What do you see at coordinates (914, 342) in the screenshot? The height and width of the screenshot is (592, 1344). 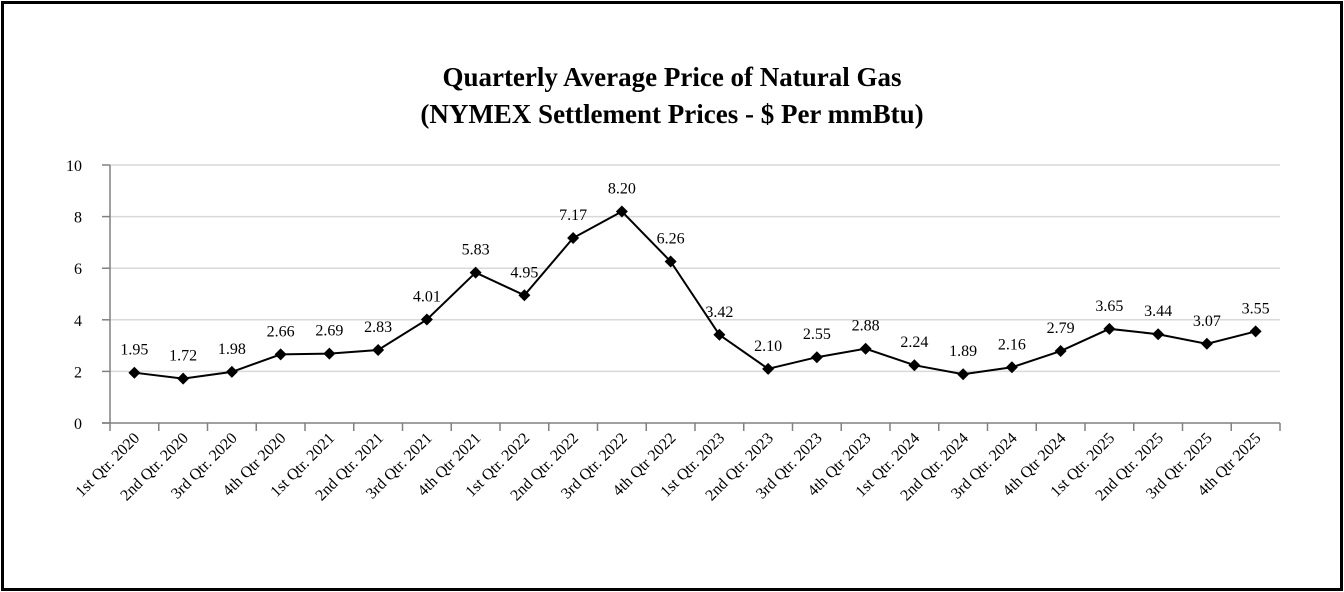 I see `data-label: 2.24` at bounding box center [914, 342].